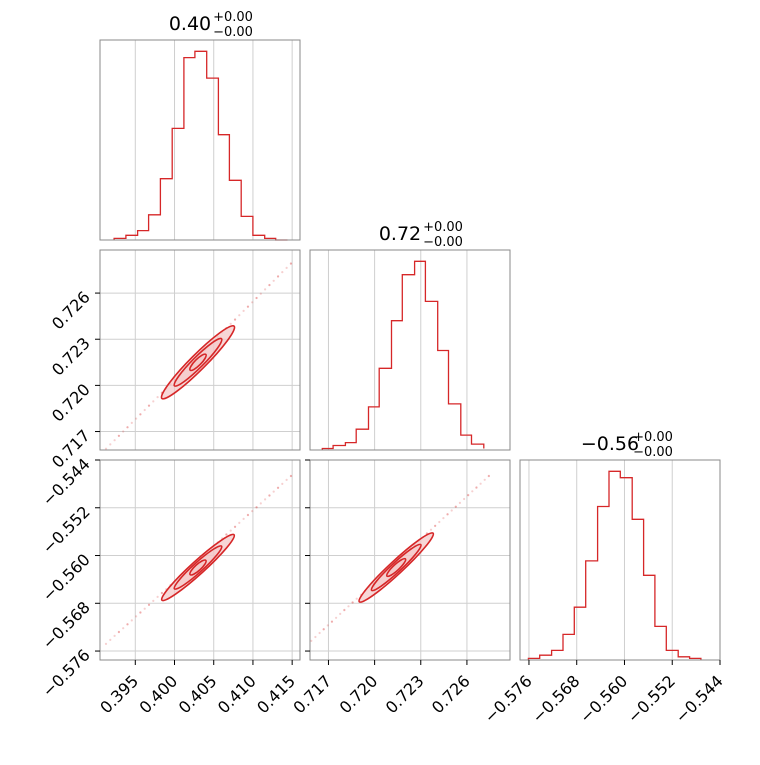  I want to click on x-tick-label: 0.720, so click(359, 694).